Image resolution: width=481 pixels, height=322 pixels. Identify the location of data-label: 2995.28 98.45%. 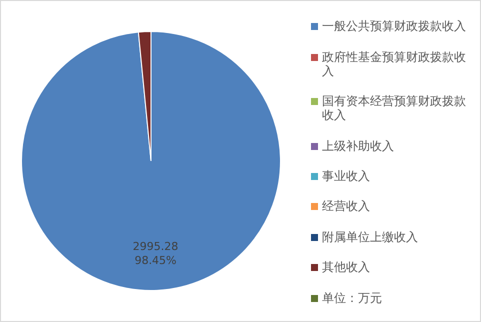
(155, 253).